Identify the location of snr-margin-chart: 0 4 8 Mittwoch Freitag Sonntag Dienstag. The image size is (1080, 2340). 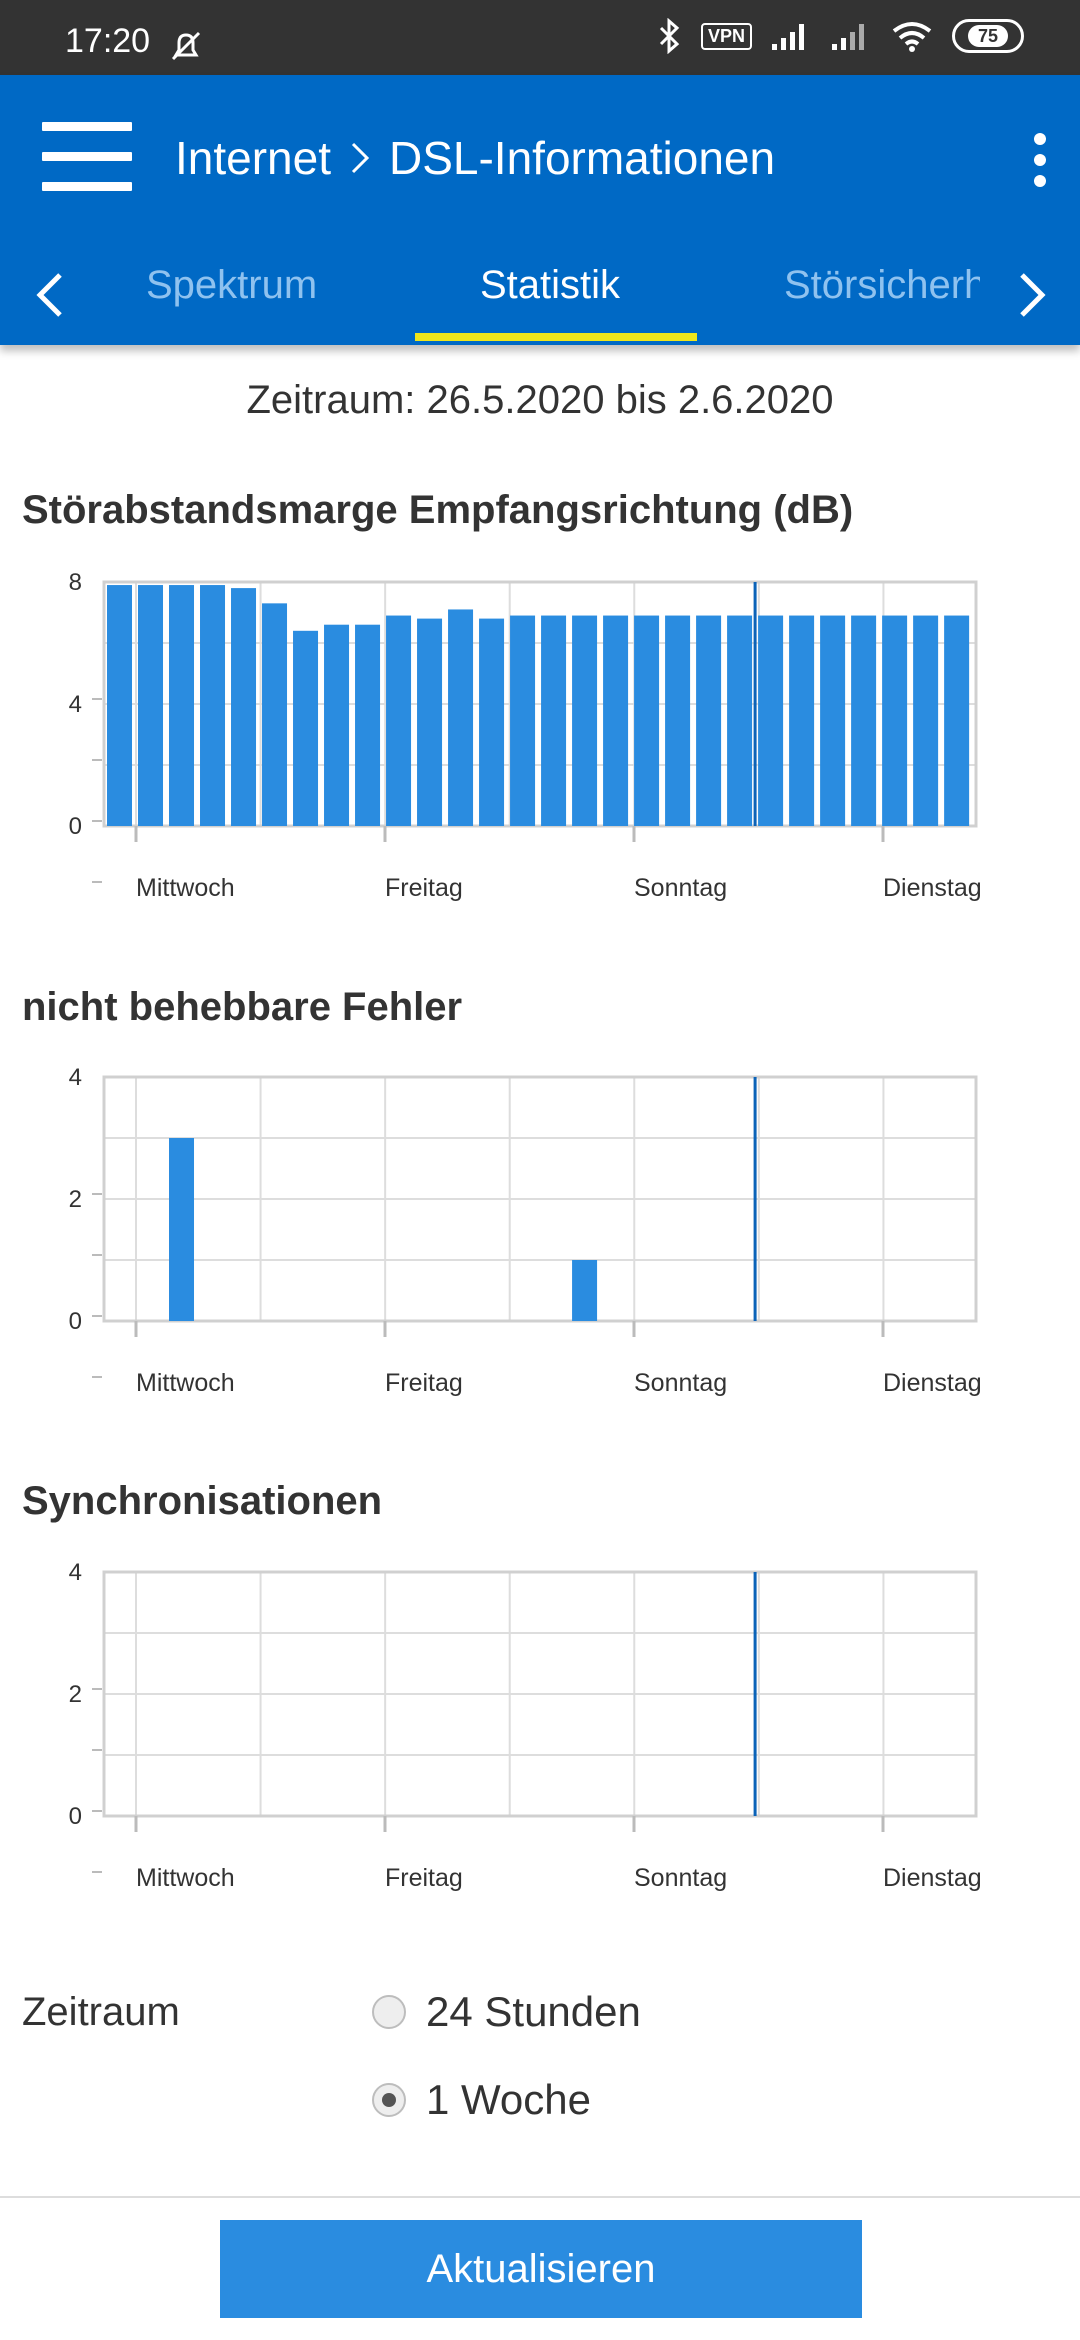
(525, 735).